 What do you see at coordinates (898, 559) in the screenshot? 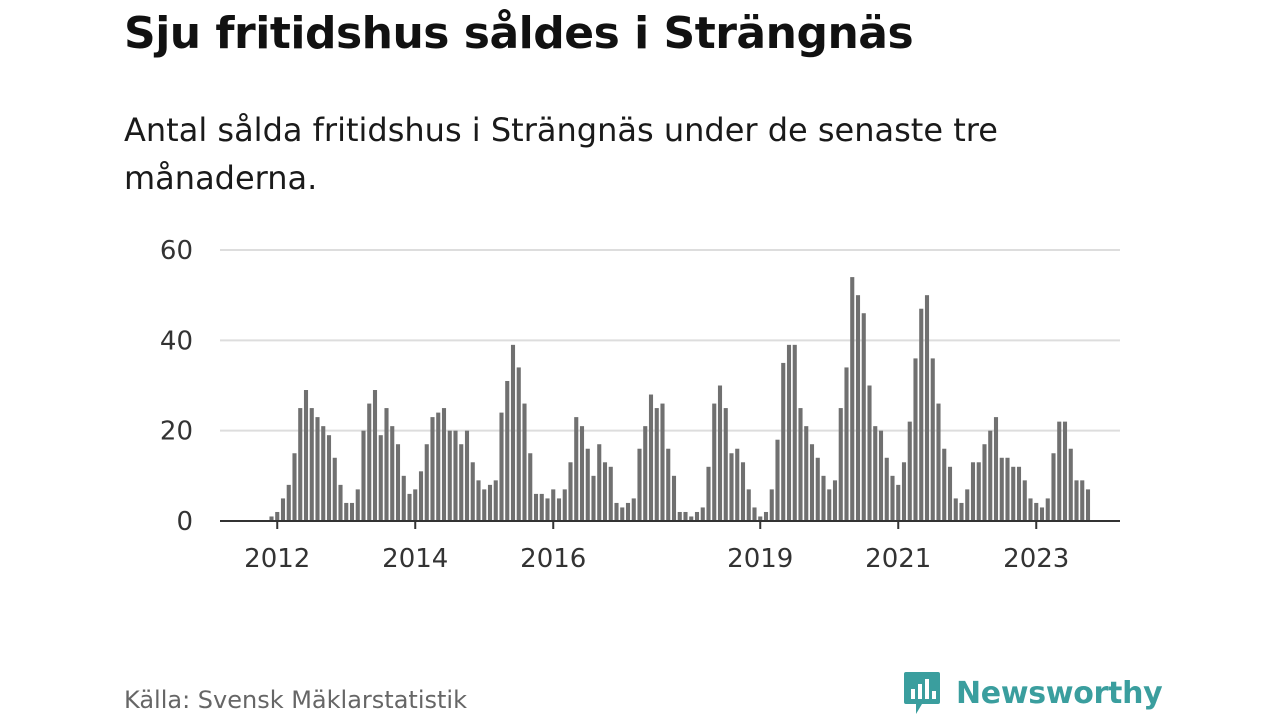
I see `x-tick-label: 2021` at bounding box center [898, 559].